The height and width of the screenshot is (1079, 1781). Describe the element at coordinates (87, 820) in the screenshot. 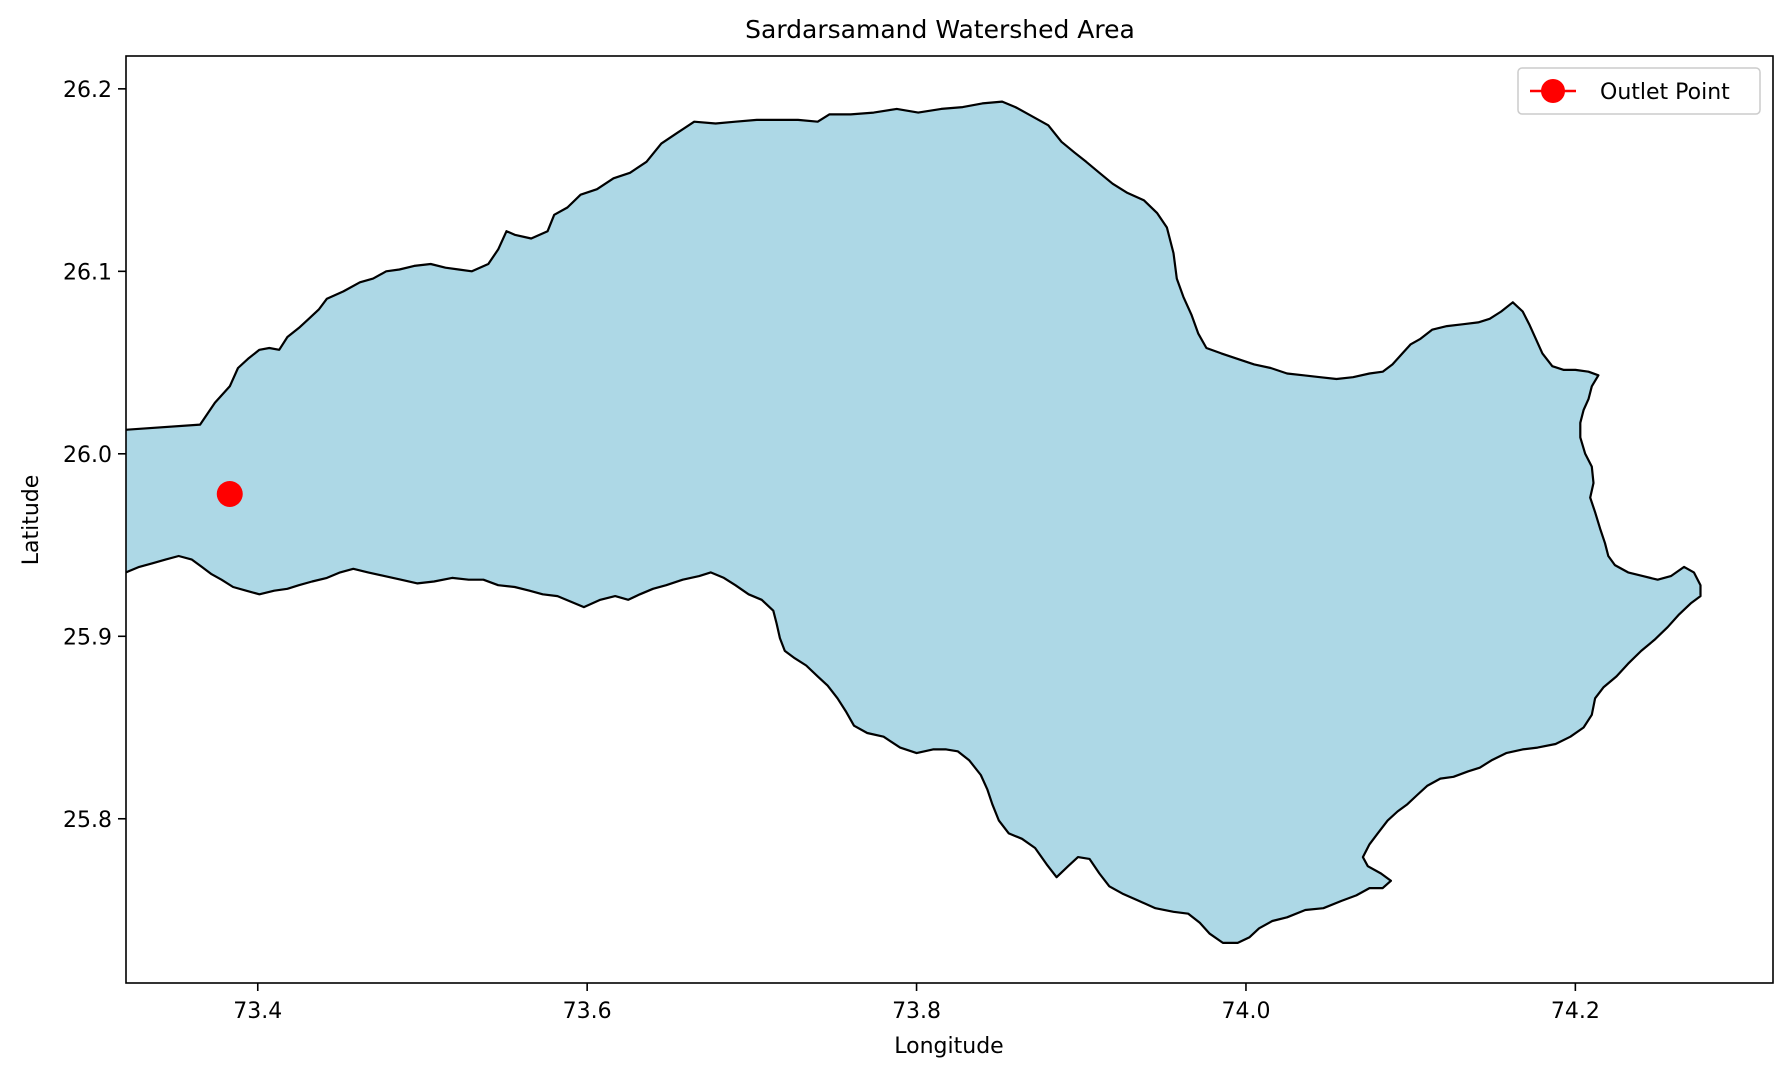

I see `y-tick-label: 25.8` at that location.